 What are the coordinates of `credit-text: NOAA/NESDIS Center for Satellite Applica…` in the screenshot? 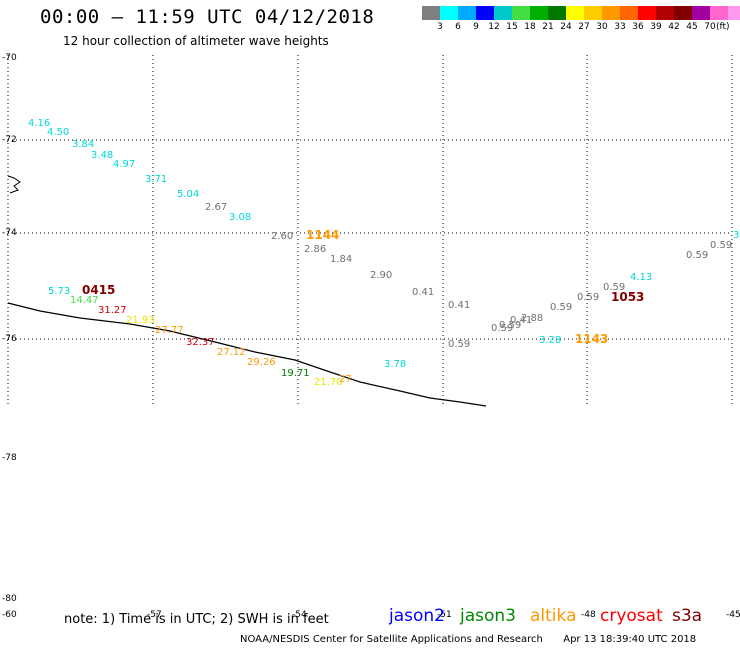 It's located at (391, 639).